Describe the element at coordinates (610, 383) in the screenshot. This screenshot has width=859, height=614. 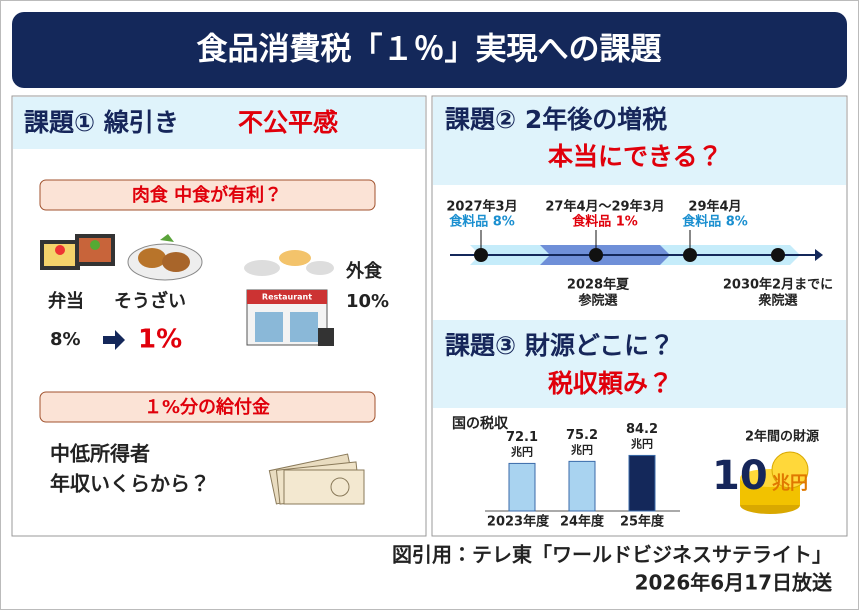
I see `highlight: 税収頼み？` at that location.